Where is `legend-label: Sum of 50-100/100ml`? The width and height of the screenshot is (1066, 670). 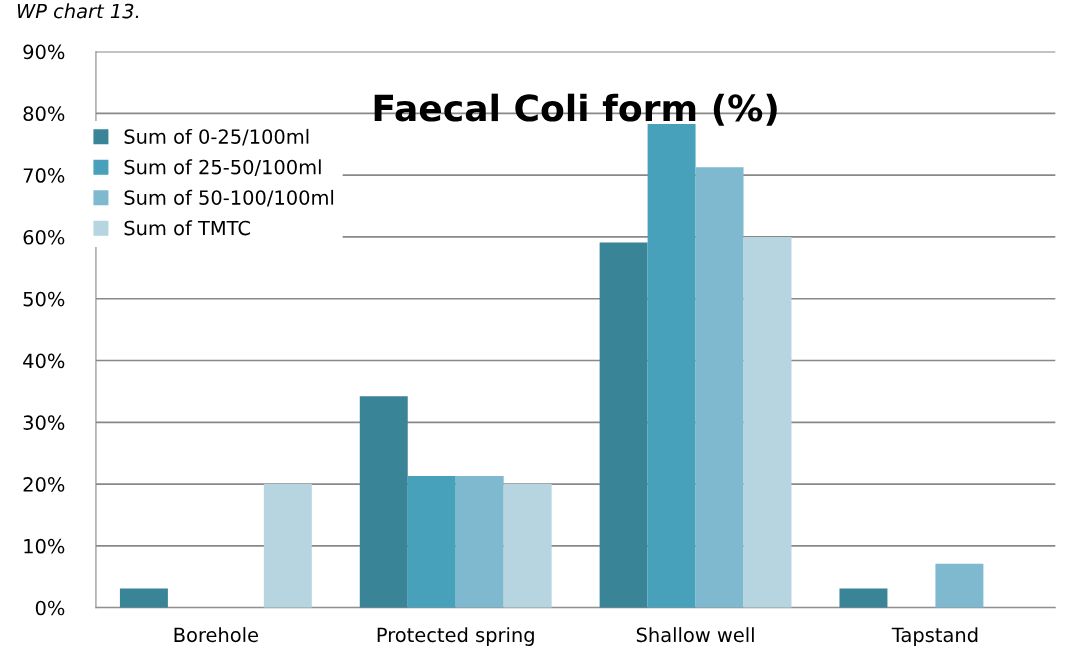 legend-label: Sum of 50-100/100ml is located at coordinates (229, 198).